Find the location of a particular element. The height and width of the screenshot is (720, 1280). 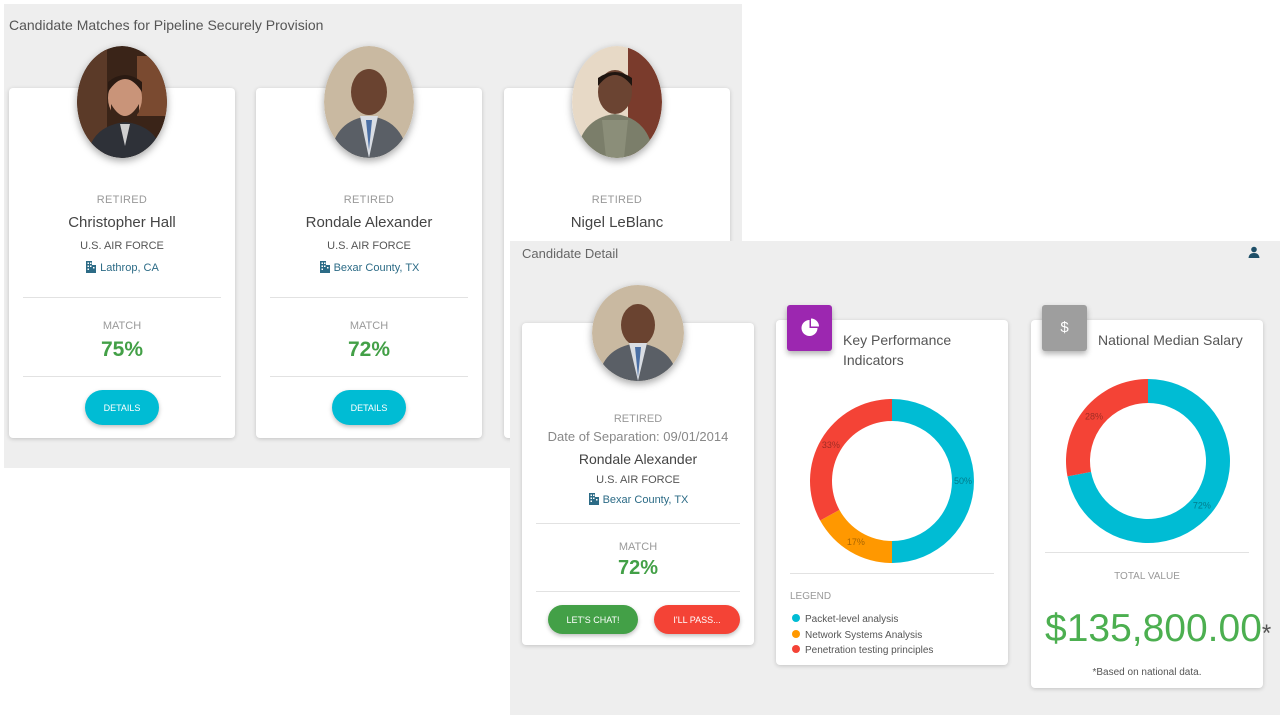

detail-title: Candidate Detail is located at coordinates (570, 253).